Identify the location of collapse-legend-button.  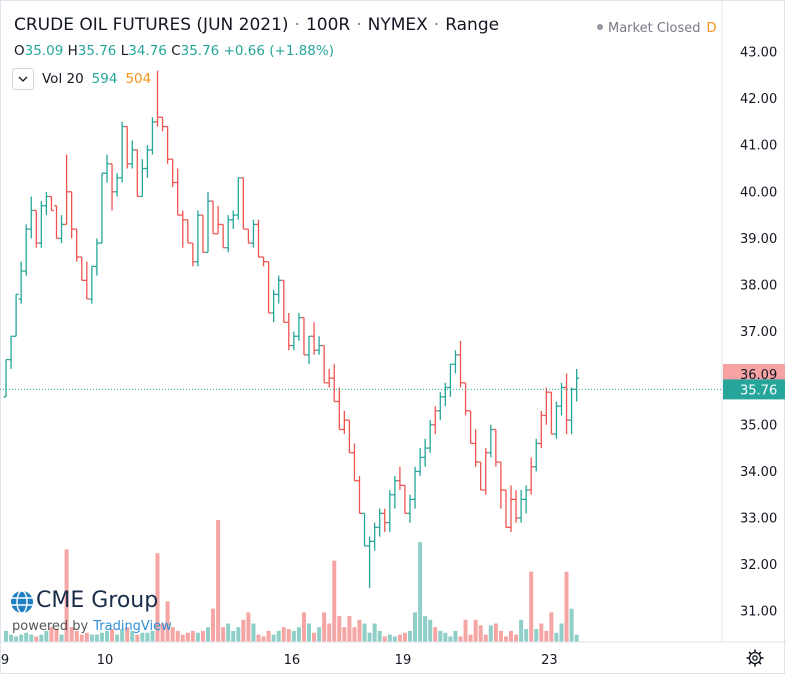
(23, 79).